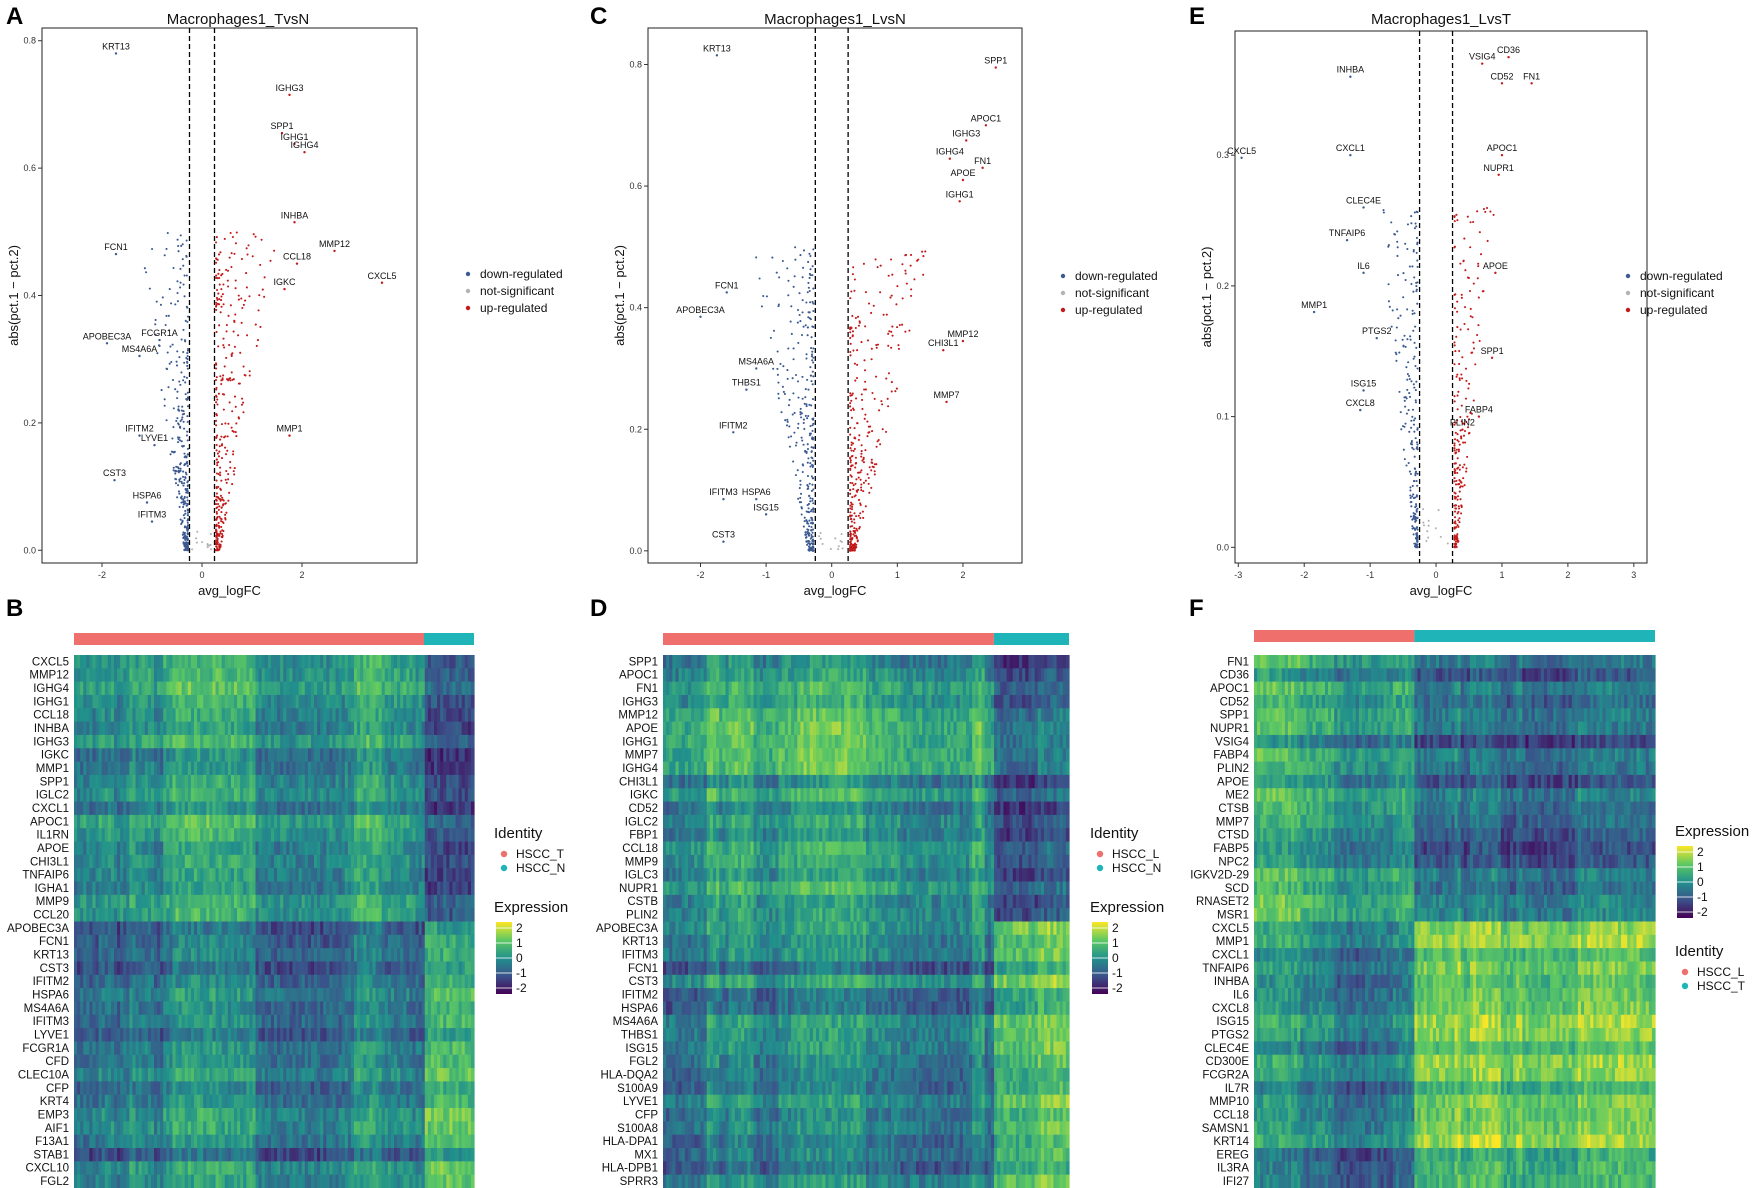 The image size is (1762, 1188). I want to click on y-tick-label: 0.3, so click(1222, 155).